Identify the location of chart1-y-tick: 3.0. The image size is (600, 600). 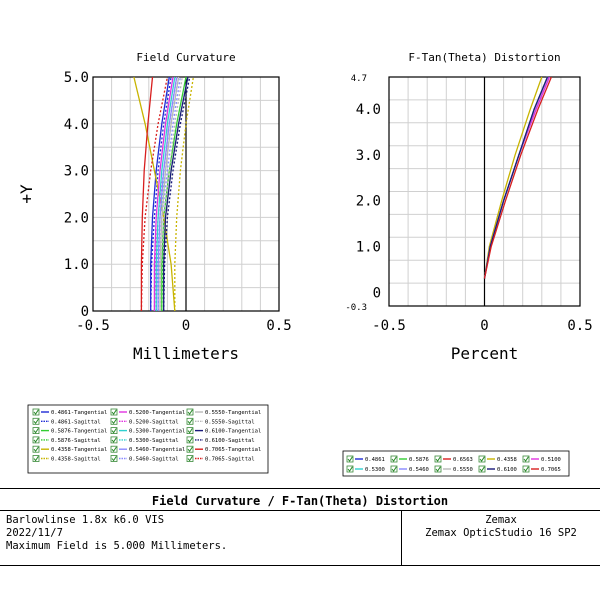
(76, 172).